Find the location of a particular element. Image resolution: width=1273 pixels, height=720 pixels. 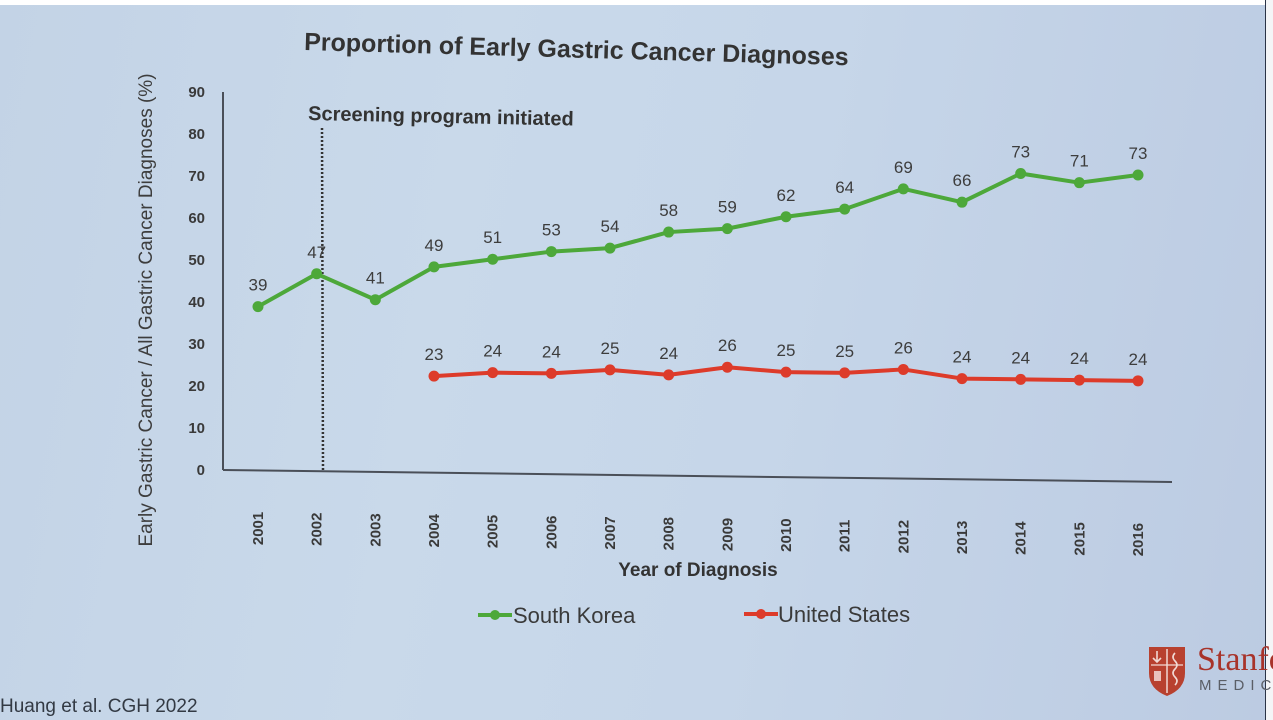

data-label-south-korea: 39 is located at coordinates (258, 285).